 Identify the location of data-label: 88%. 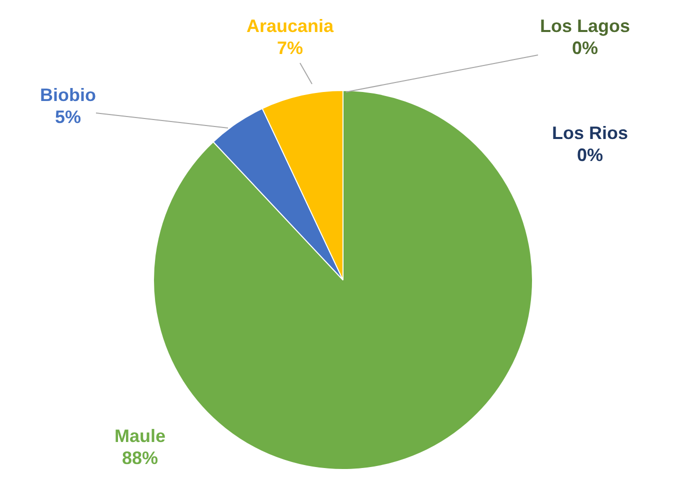
(140, 458).